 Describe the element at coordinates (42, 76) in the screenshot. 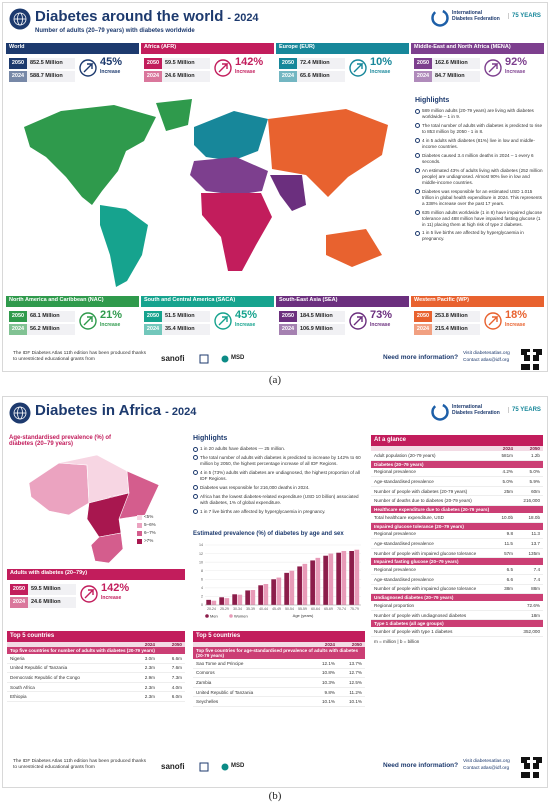

I see `region-row: 2024 588.7 Million` at that location.